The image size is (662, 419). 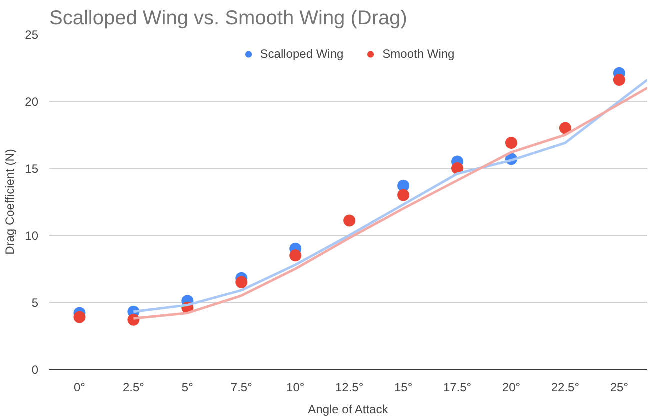 I want to click on x-tick-label: 7.5°, so click(x=241, y=387).